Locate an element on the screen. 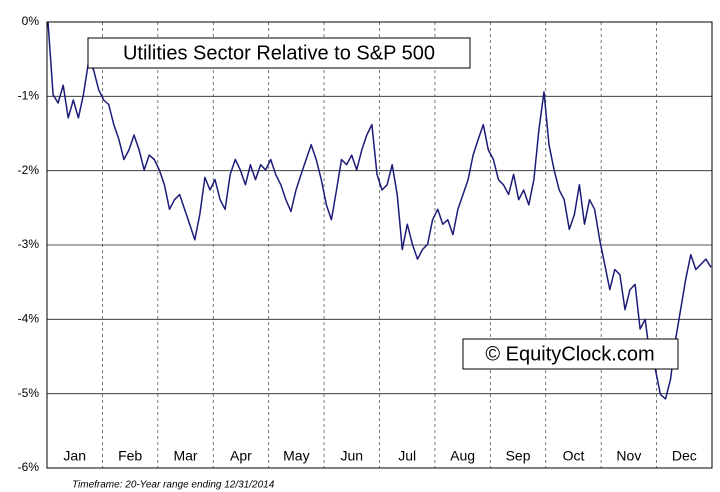 Image resolution: width=720 pixels, height=492 pixels. x-tick-label: May is located at coordinates (296, 456).